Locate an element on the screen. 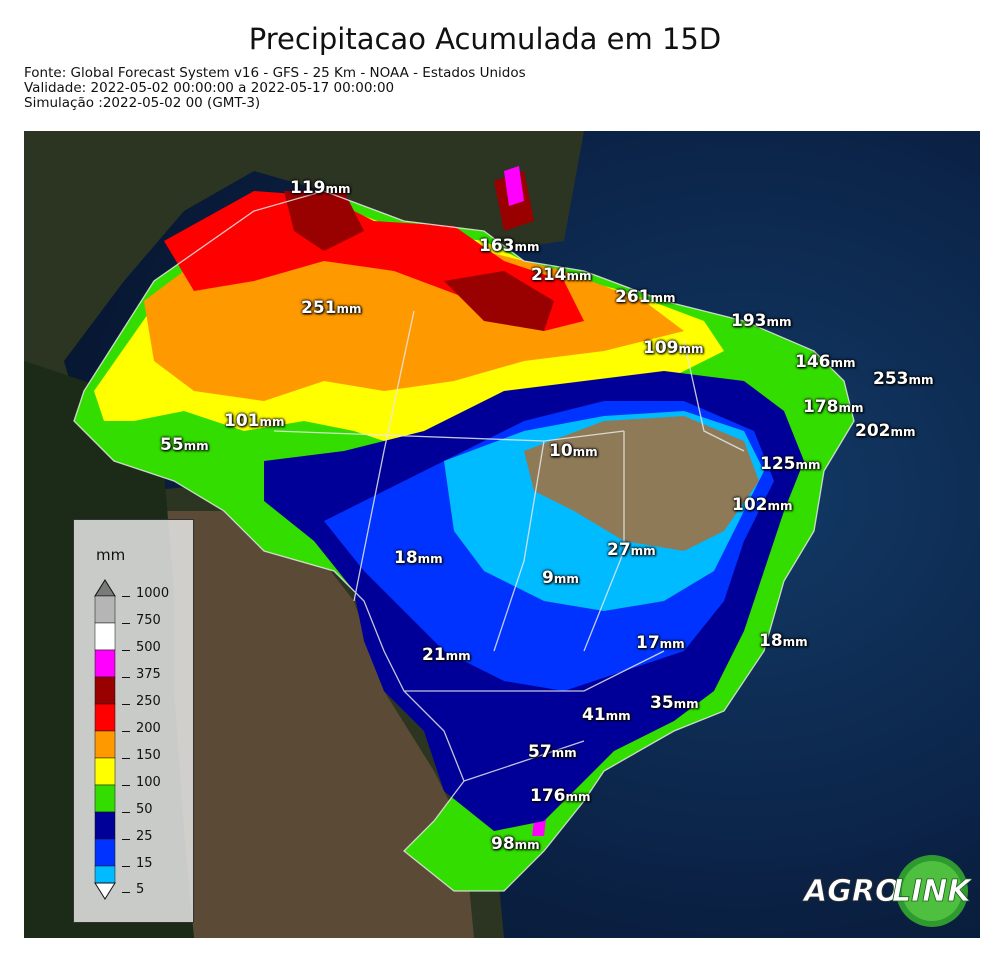 The width and height of the screenshot is (1000, 958). legend-tick-label: 15 is located at coordinates (144, 863).